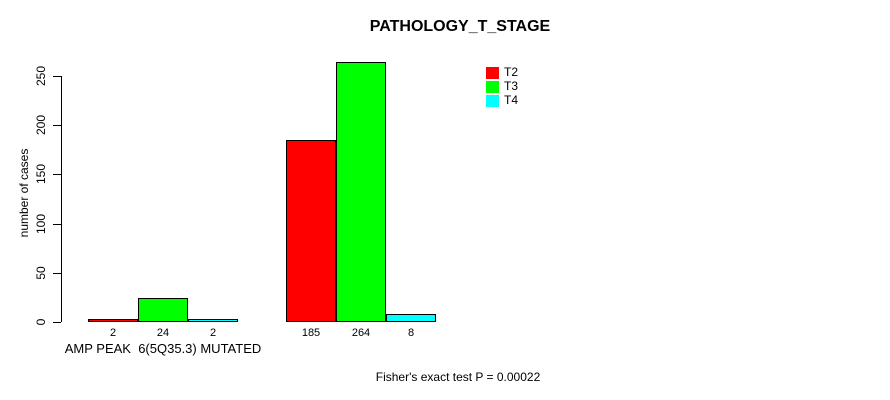 The image size is (890, 400). I want to click on bar-t2-group1, so click(113, 320).